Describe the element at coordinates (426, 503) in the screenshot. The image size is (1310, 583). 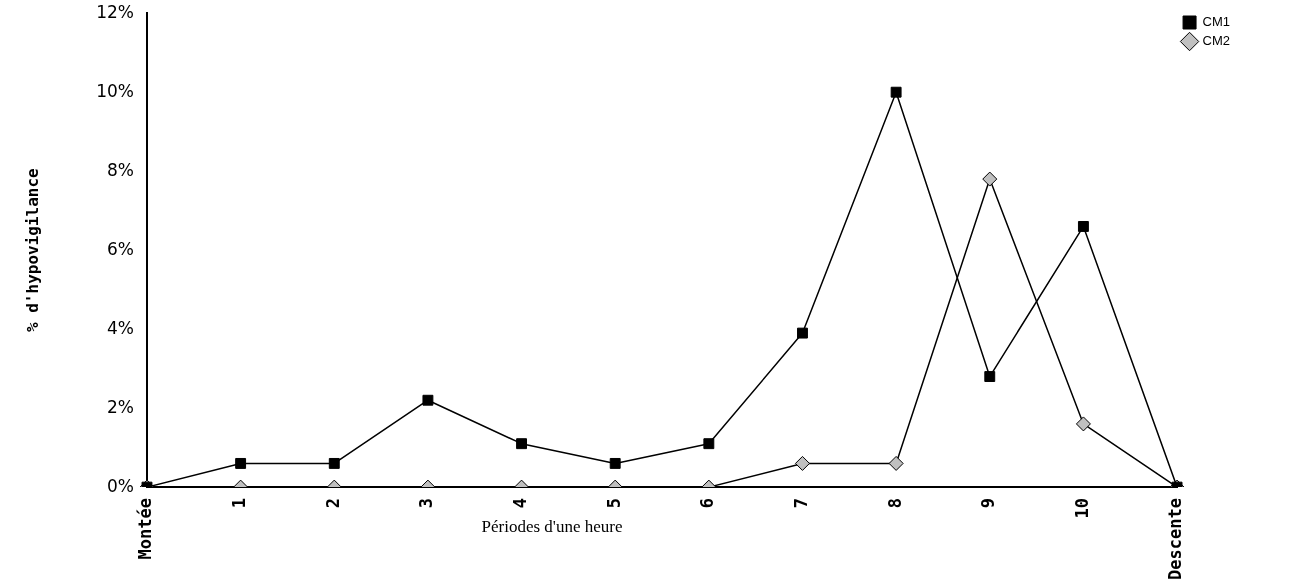
I see `x-tick-label: 3` at that location.